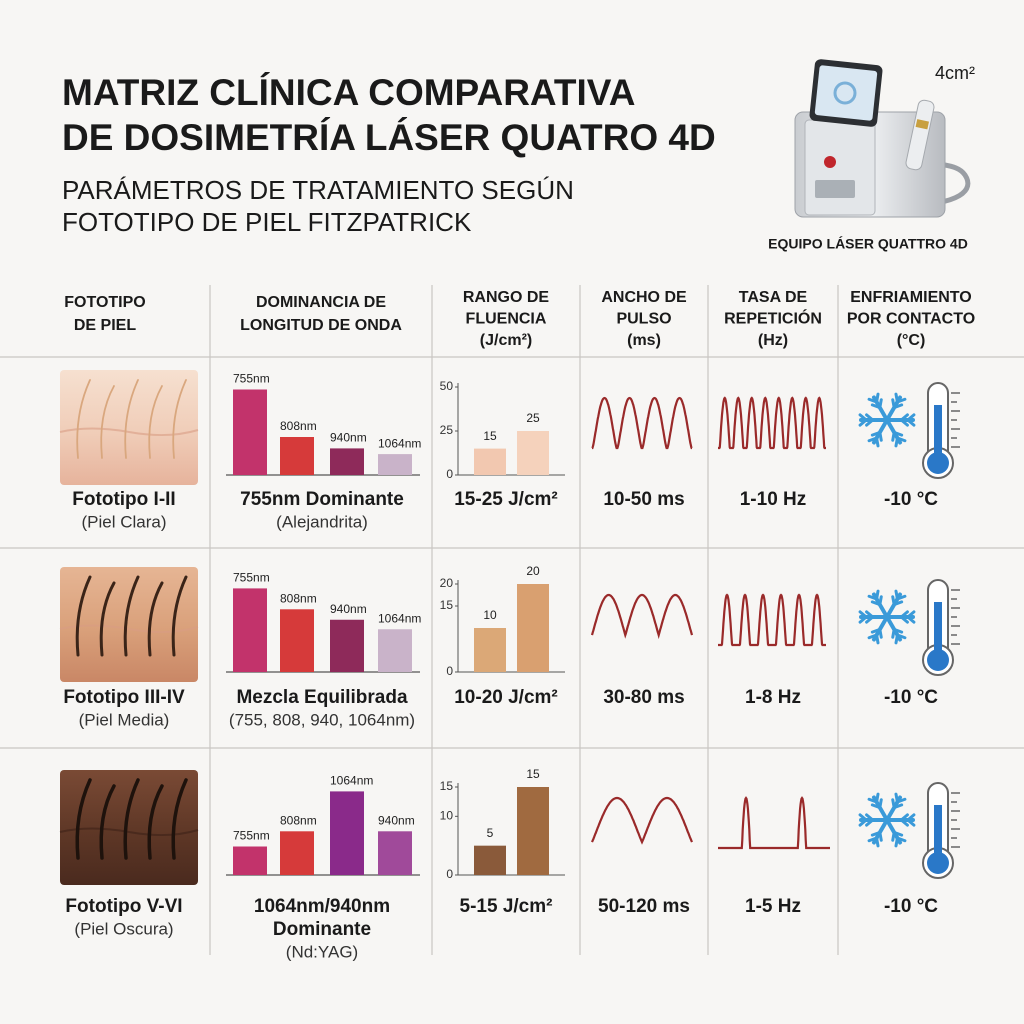 Image resolution: width=1024 pixels, height=1024 pixels. I want to click on data-label: 20, so click(533, 571).